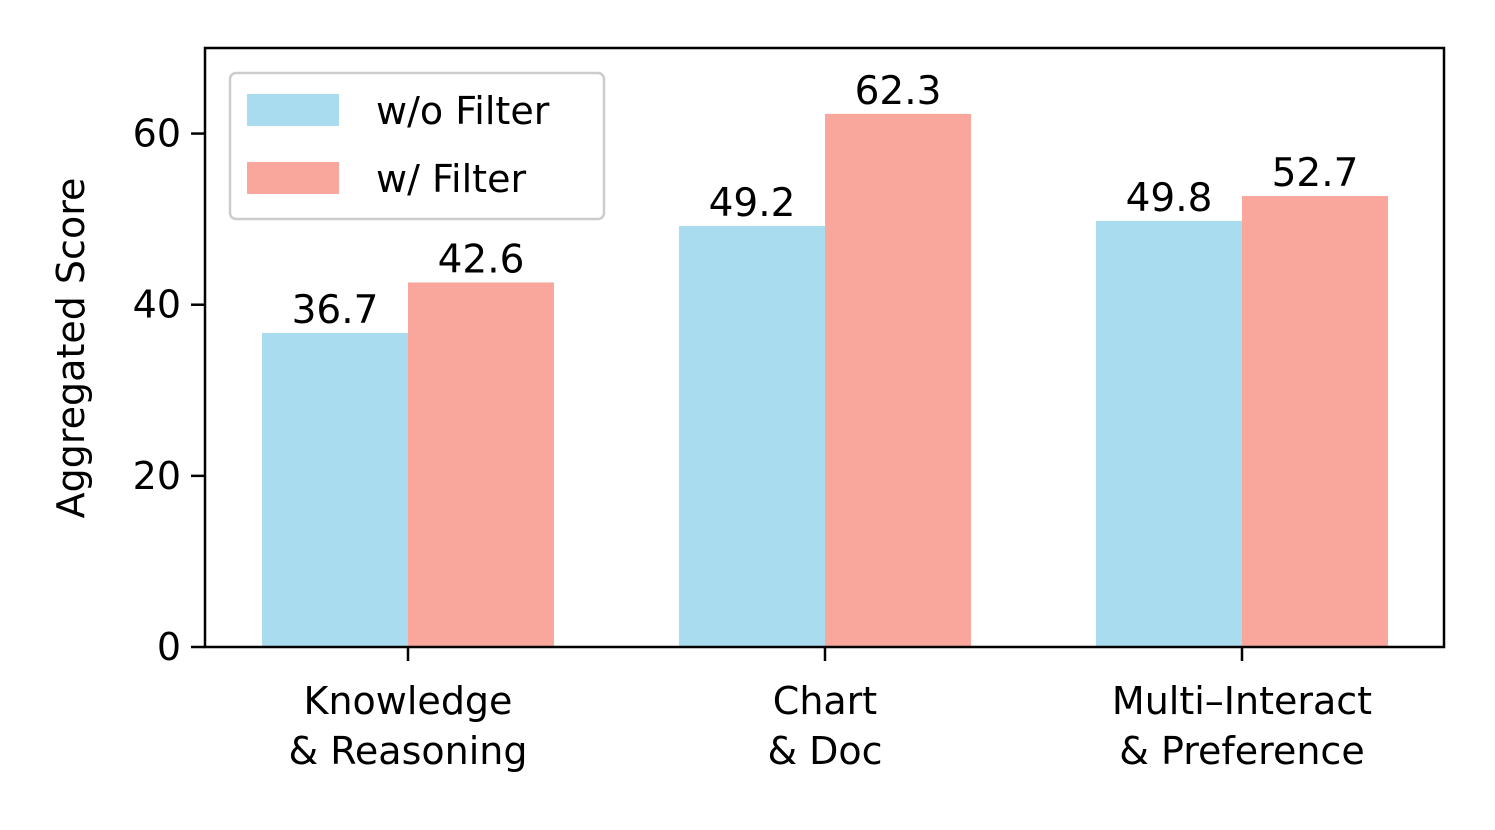 The image size is (1495, 830). Describe the element at coordinates (408, 726) in the screenshot. I see `x-tick-label: Knowledge & Reasoning` at that location.